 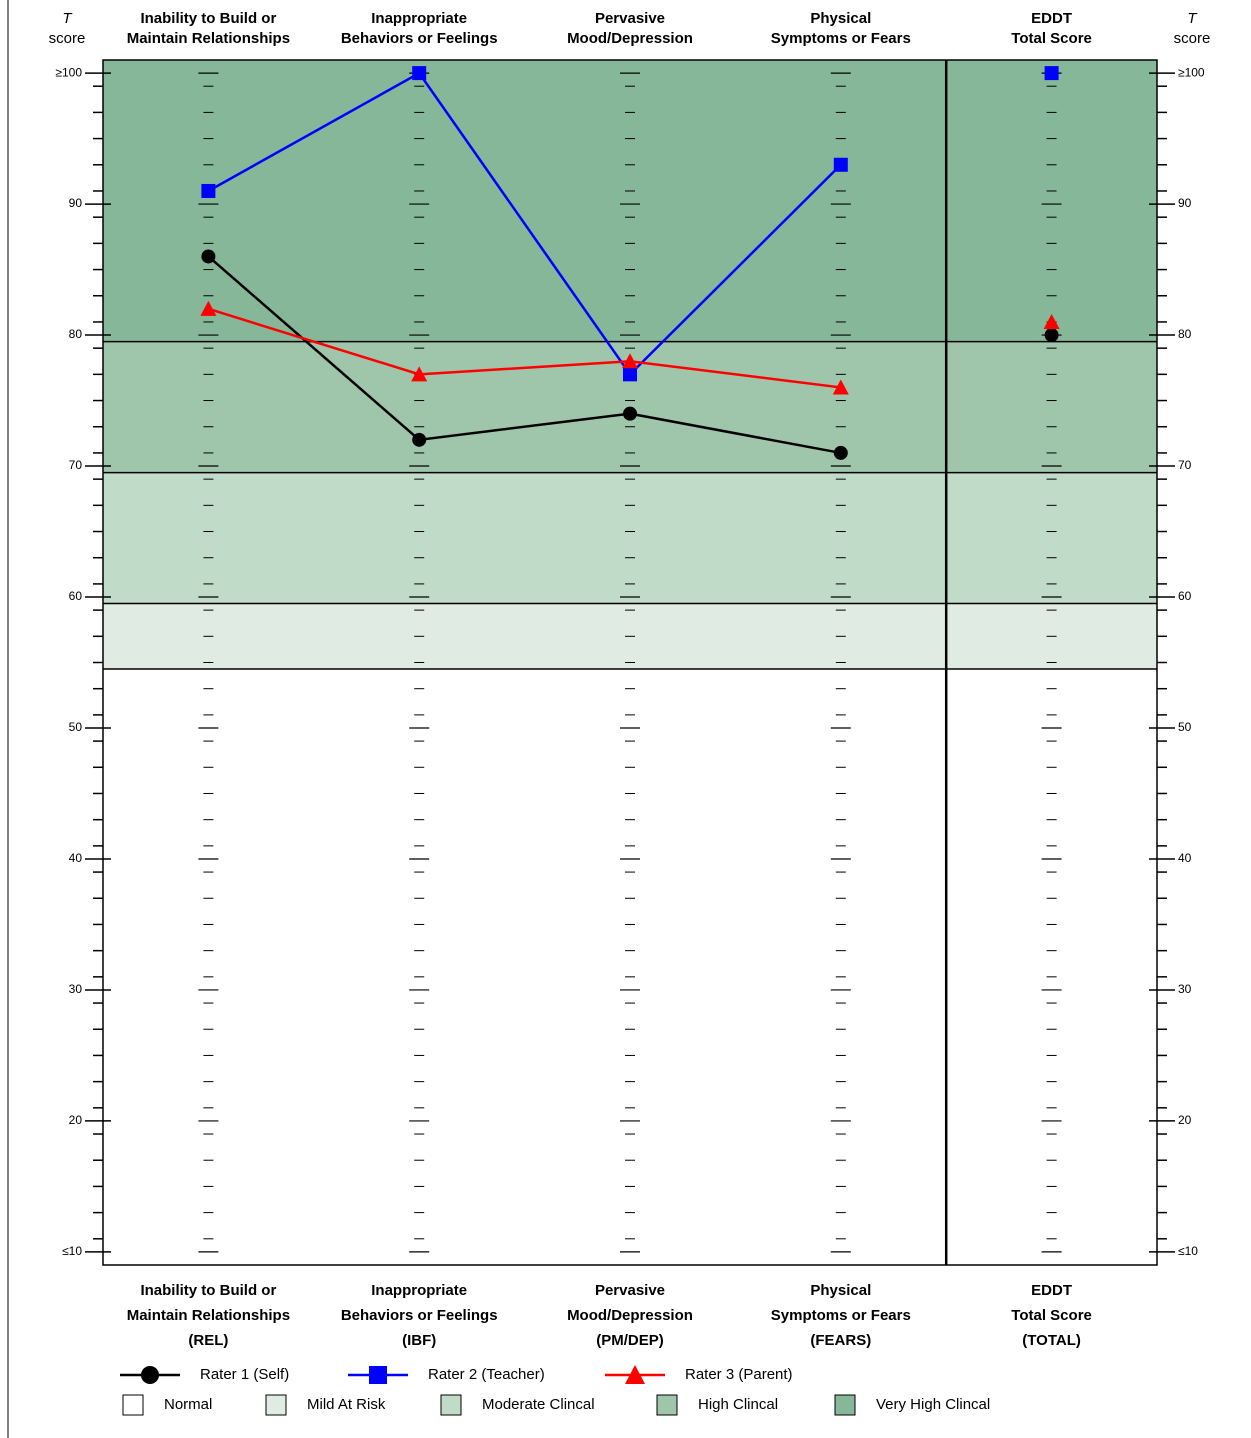 What do you see at coordinates (1185, 989) in the screenshot?
I see `y2-tick-label: 30` at bounding box center [1185, 989].